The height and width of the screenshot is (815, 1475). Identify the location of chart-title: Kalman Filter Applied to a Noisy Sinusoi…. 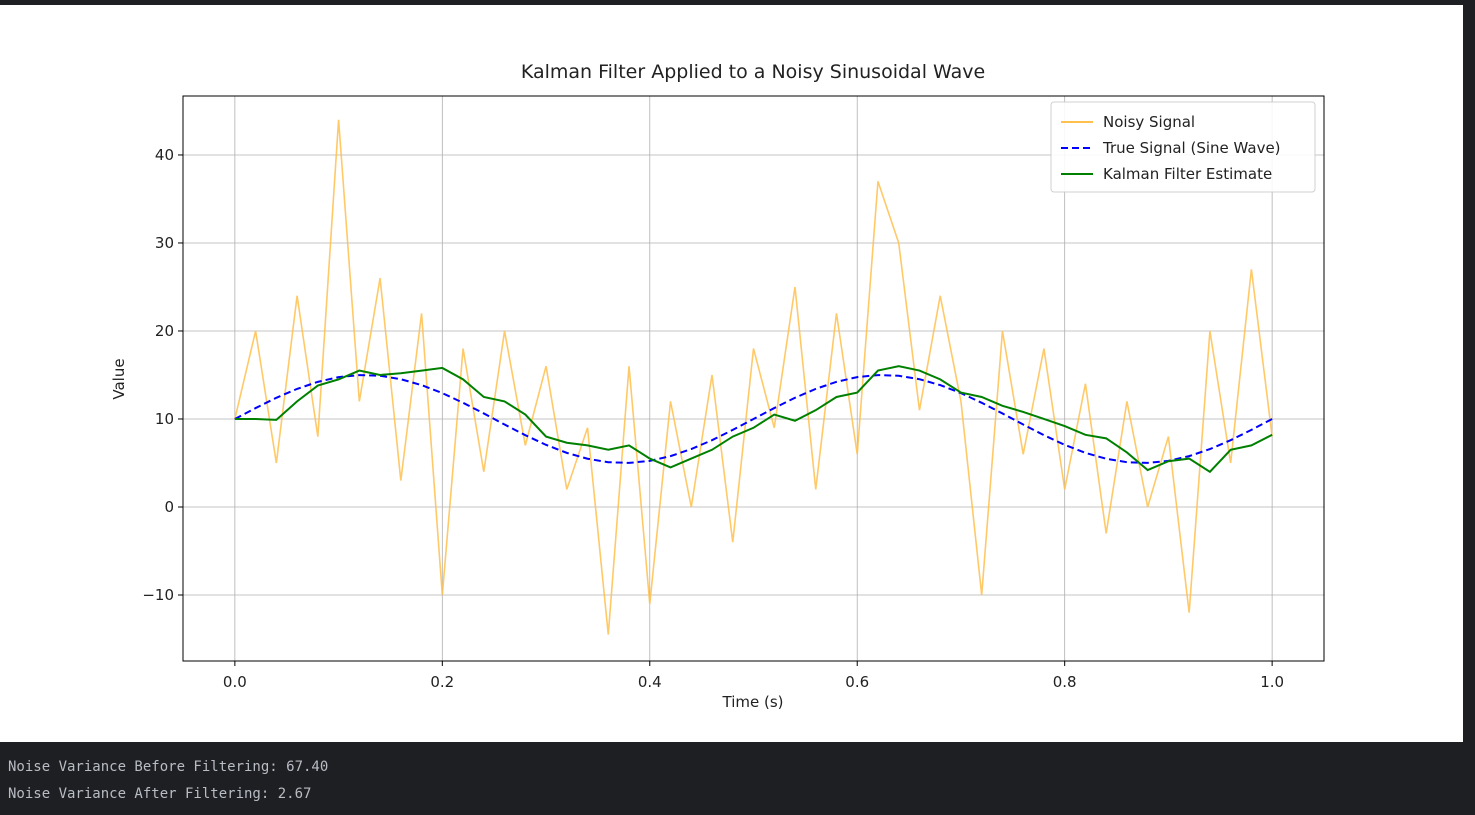
(753, 72).